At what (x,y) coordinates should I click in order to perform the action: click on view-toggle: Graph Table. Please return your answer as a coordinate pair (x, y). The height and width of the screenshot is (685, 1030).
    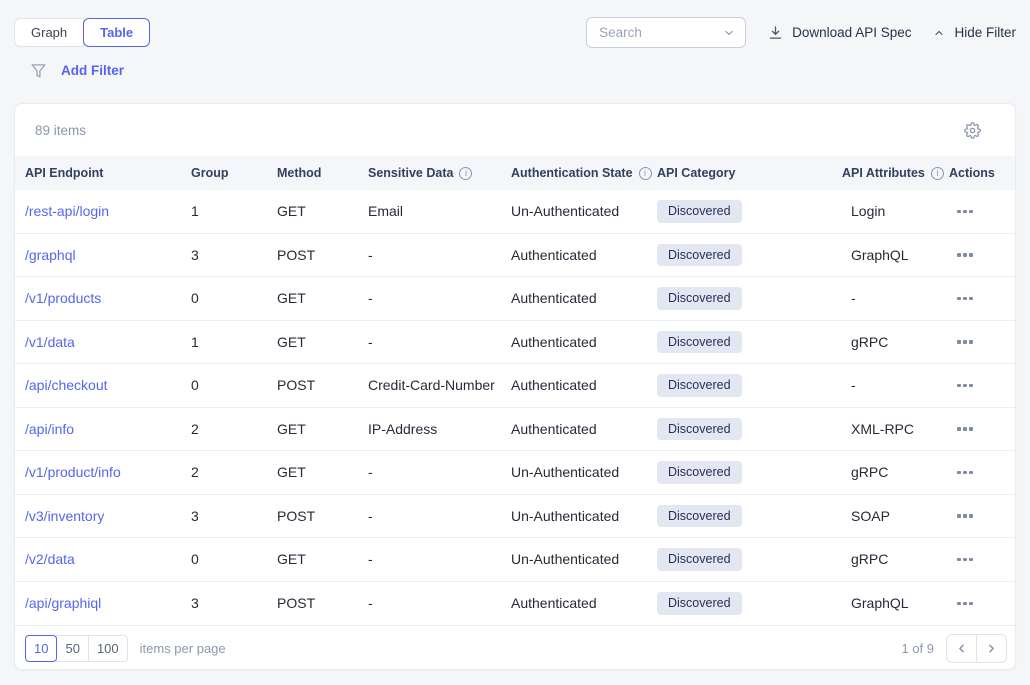
    Looking at the image, I should click on (82, 32).